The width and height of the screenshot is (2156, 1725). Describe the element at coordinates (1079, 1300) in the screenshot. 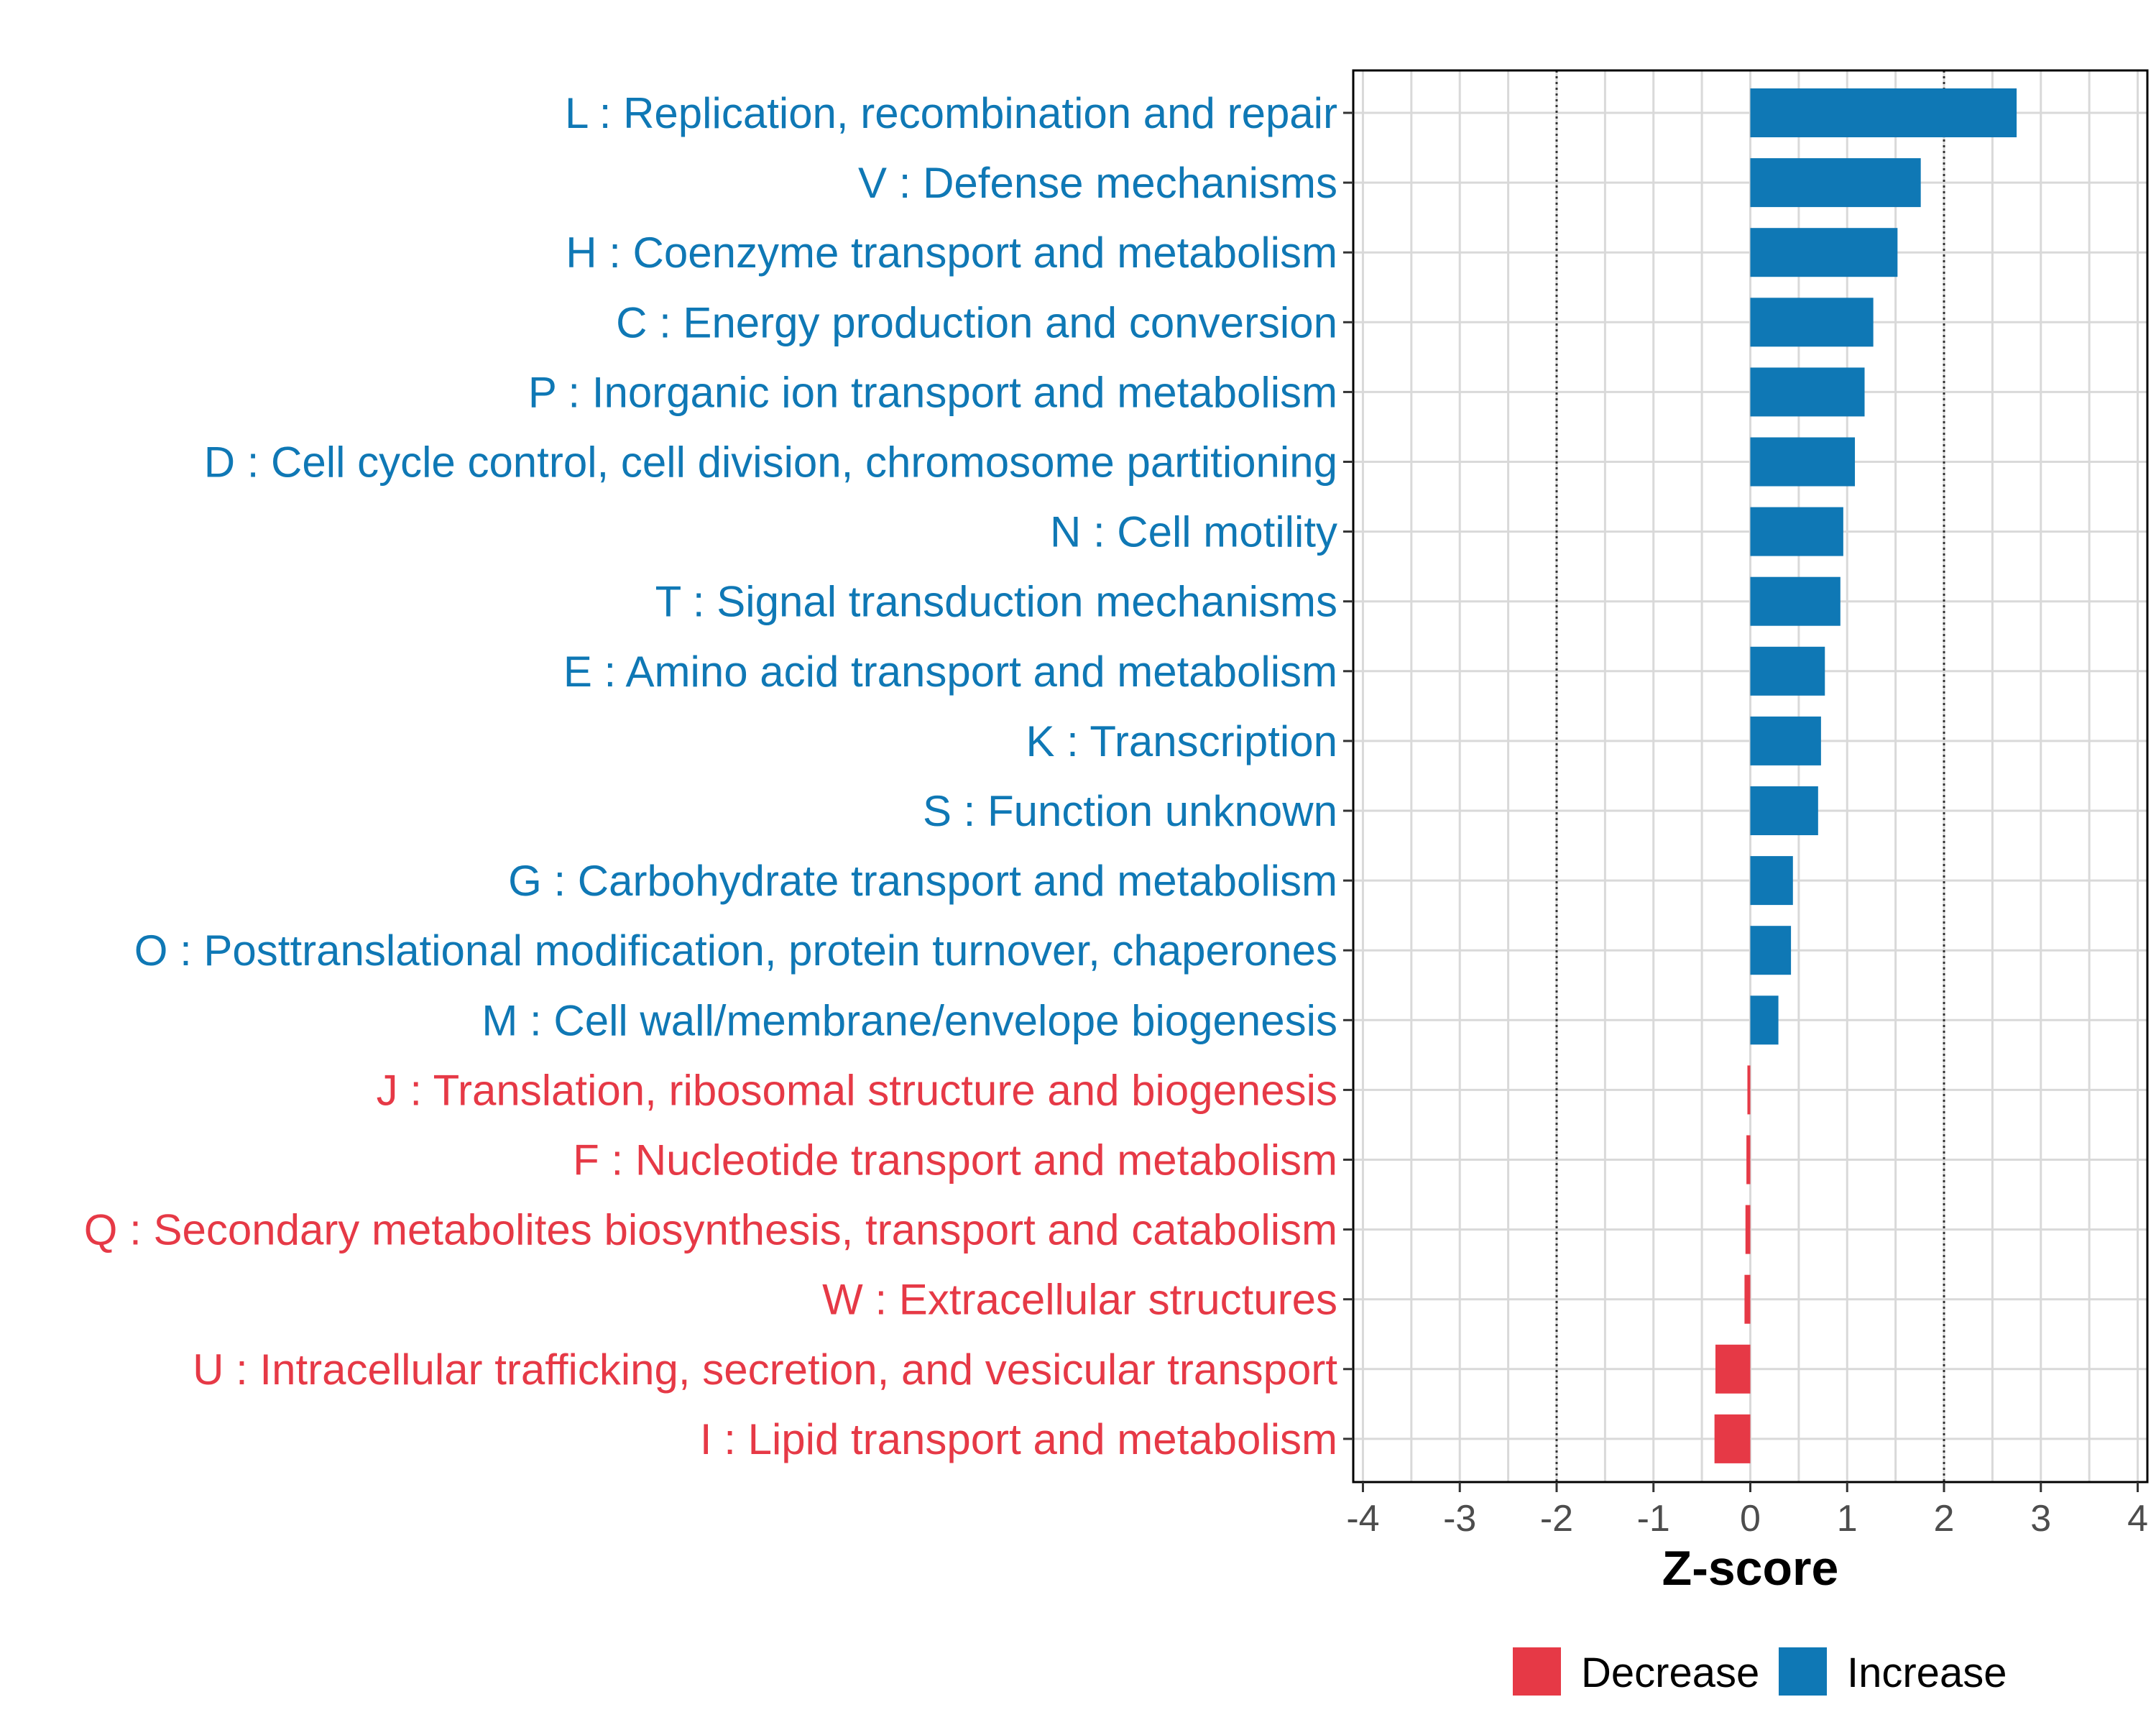

I see `category-label: W : Extracellular structures` at that location.